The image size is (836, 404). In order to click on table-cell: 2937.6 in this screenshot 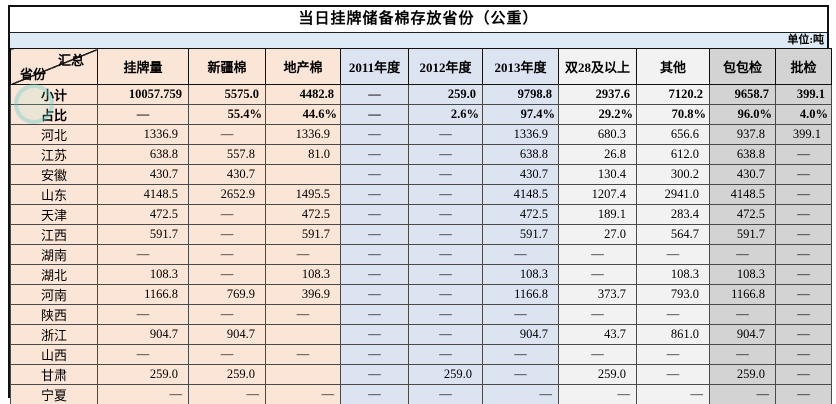, I will do `click(597, 94)`.